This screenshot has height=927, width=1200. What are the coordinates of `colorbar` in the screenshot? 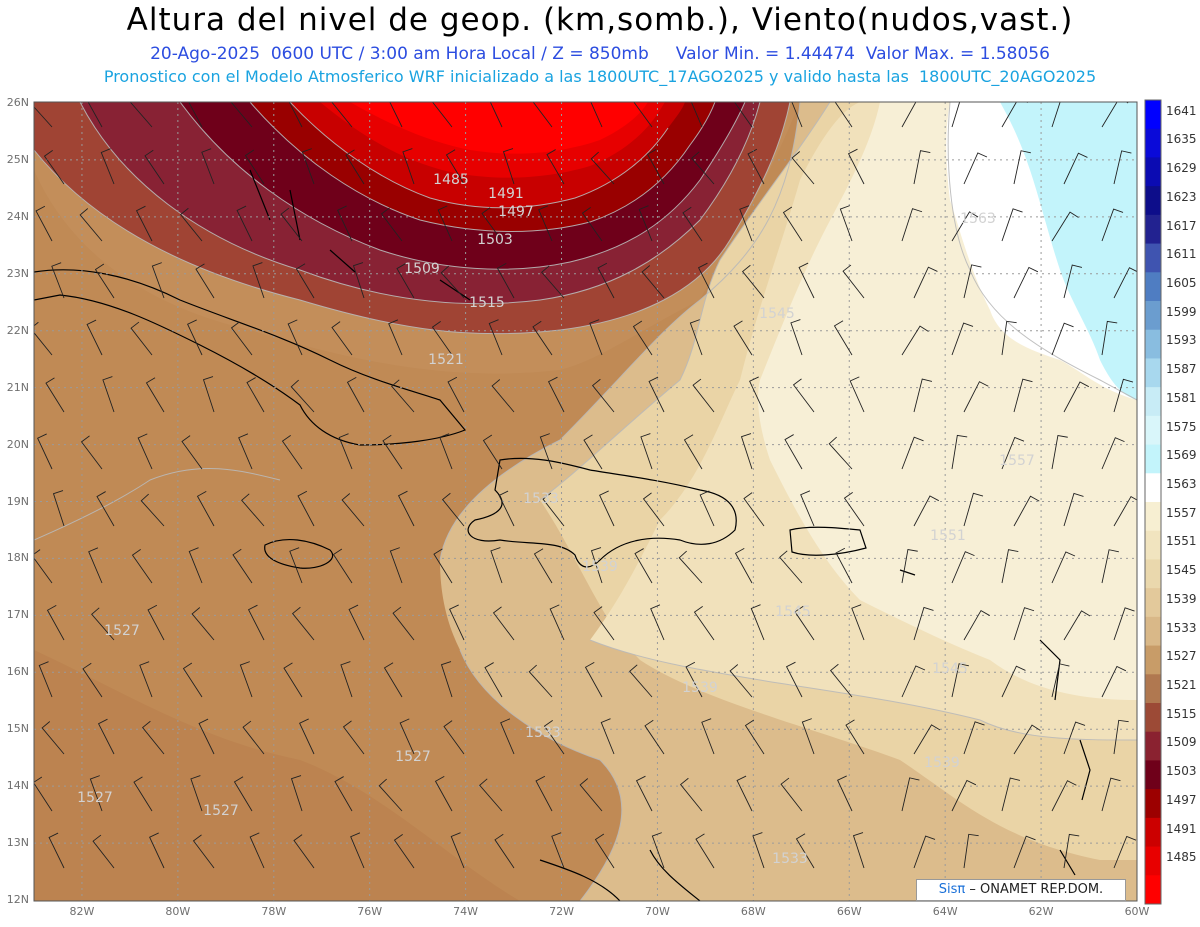 It's located at (1153, 502).